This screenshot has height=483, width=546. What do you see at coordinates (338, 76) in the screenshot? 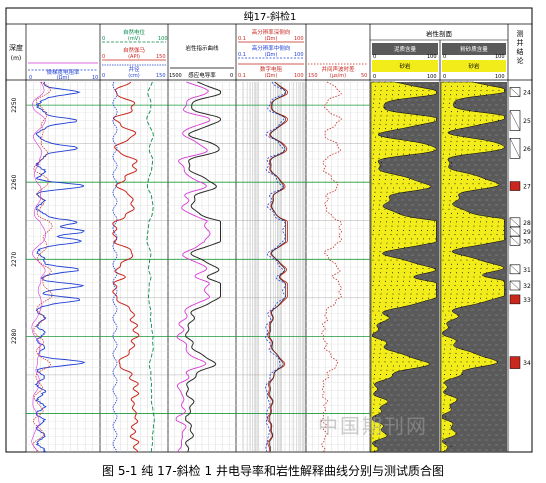
I see `sonic-unit: (μs/m)` at bounding box center [338, 76].